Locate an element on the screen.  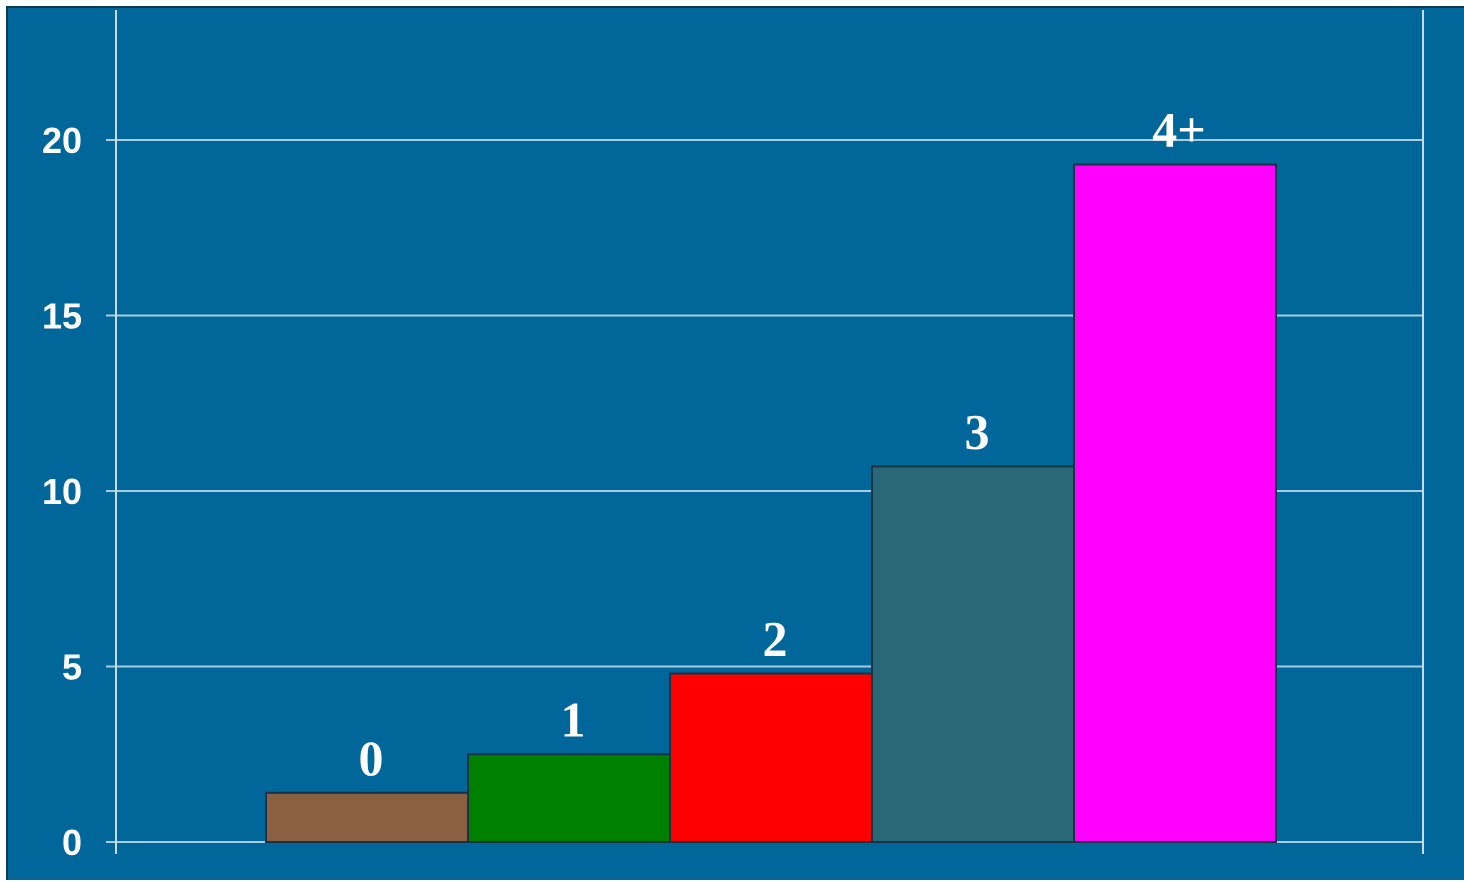
y-tick-label-15: 15 is located at coordinates (62, 316).